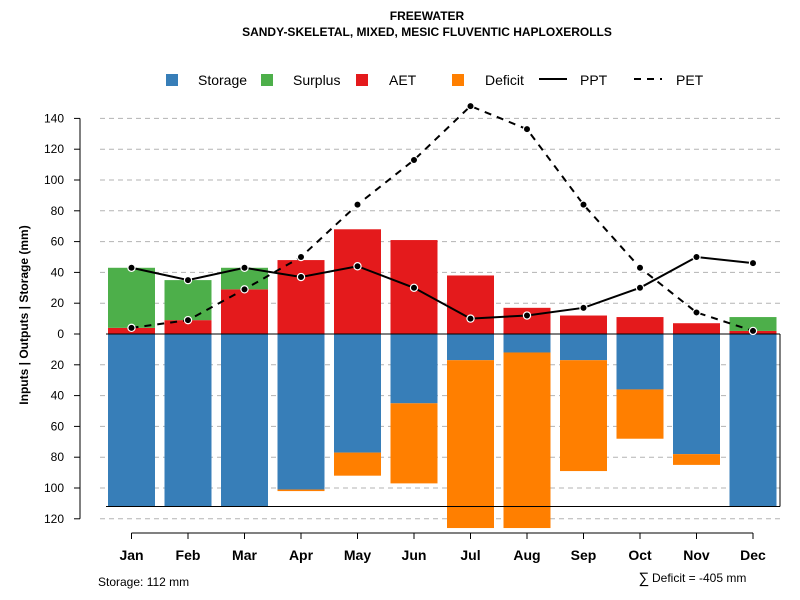 Image resolution: width=800 pixels, height=600 pixels. What do you see at coordinates (584, 555) in the screenshot?
I see `x-tick-label-sep: Sep` at bounding box center [584, 555].